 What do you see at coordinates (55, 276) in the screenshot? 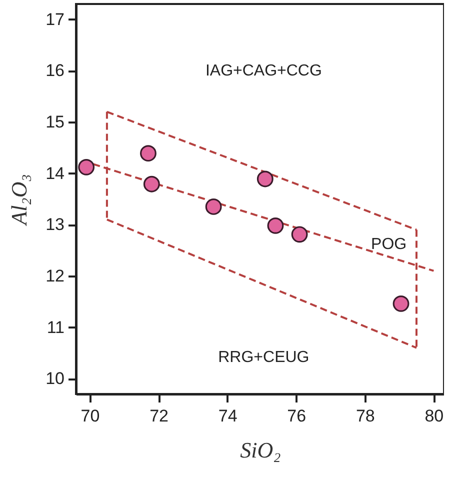
I see `y-tick-label: 12` at bounding box center [55, 276].